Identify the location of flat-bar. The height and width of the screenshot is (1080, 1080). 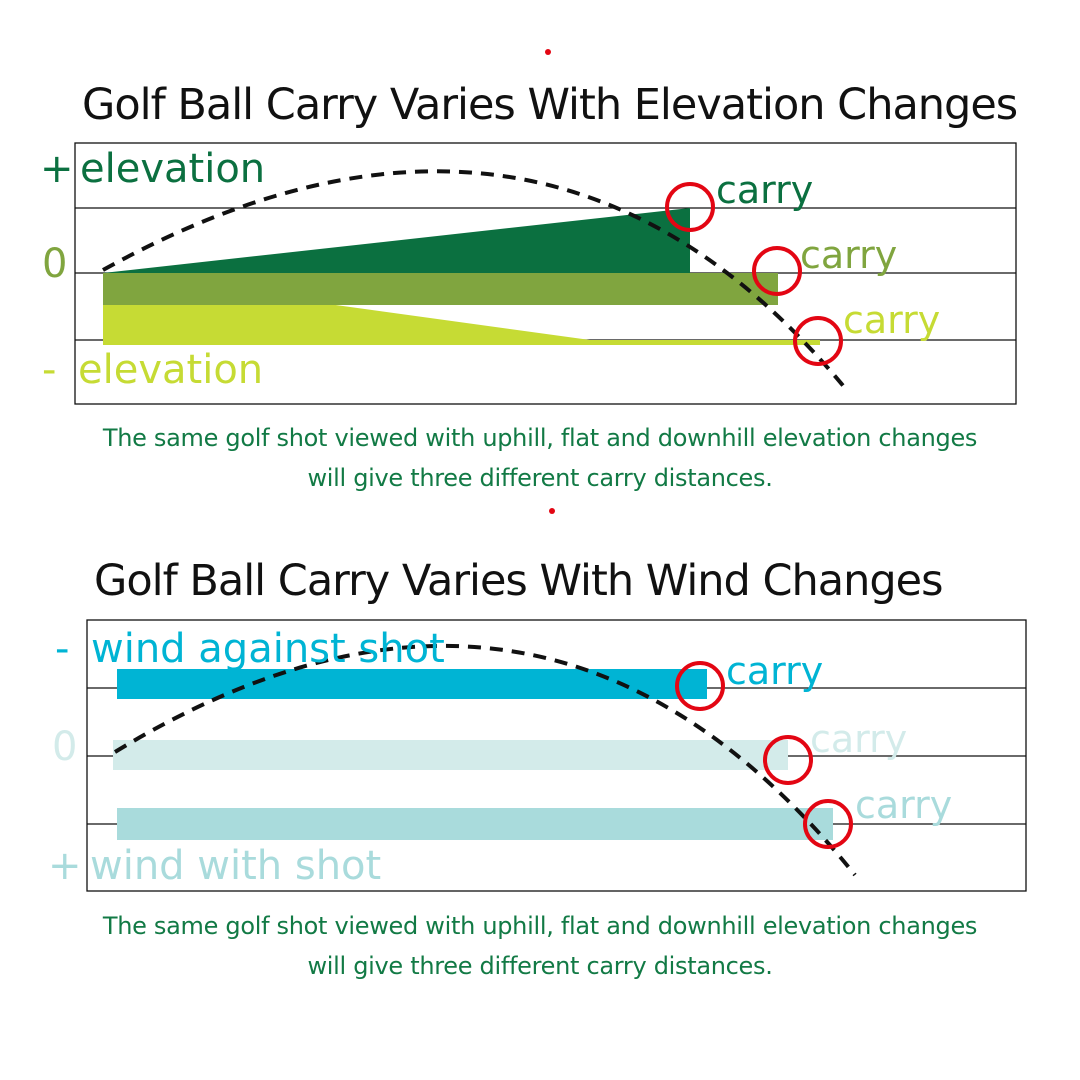
(440, 289).